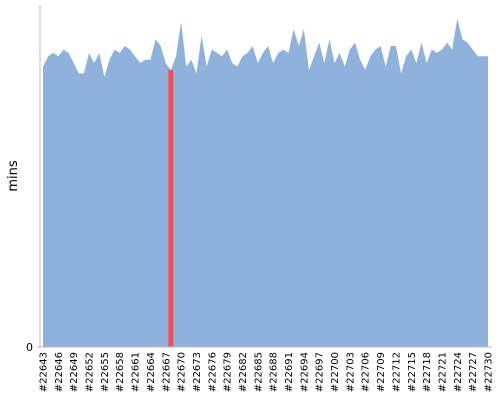 This screenshot has width=500, height=400. I want to click on x-tick-label: #22688, so click(274, 372).